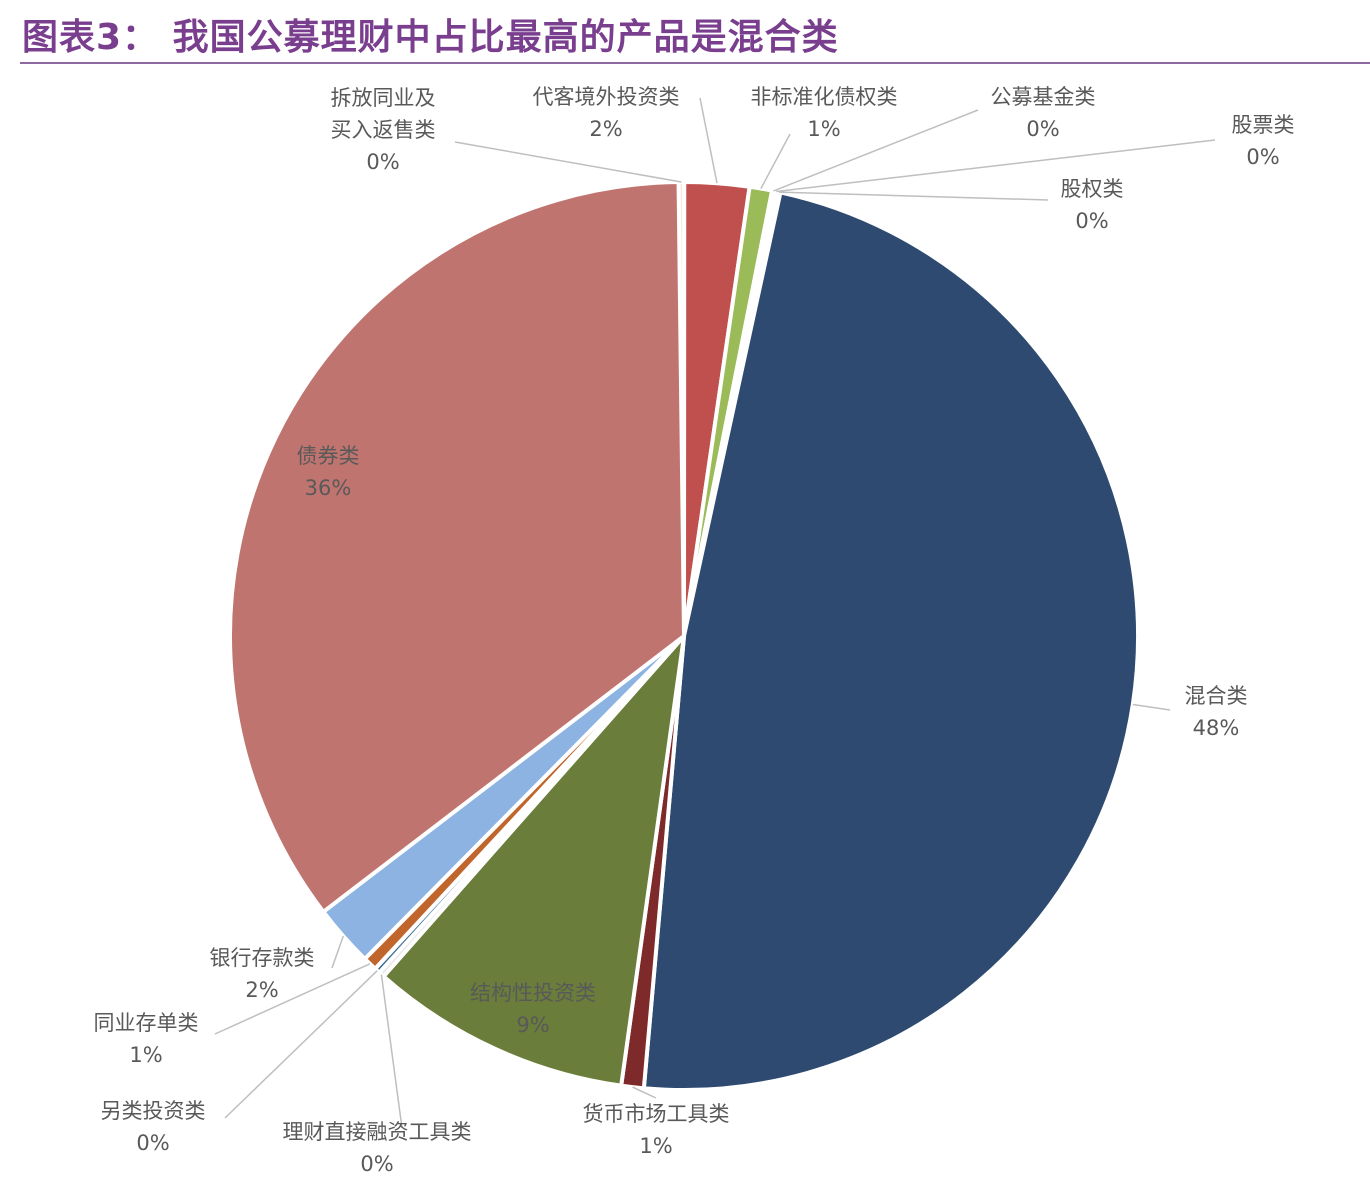  Describe the element at coordinates (533, 861) in the screenshot. I see `pie-slice` at that location.